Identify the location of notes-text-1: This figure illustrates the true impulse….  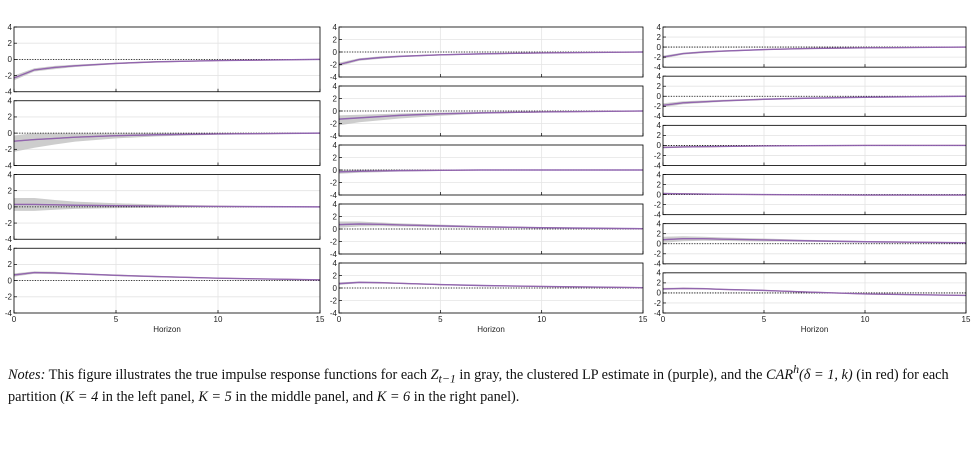
(238, 374).